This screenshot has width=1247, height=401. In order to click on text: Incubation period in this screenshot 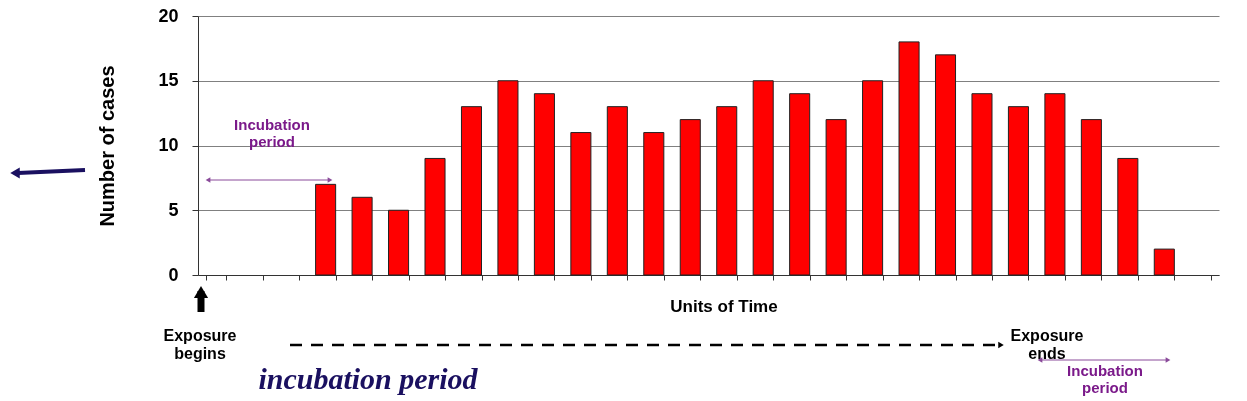, I will do `click(1105, 379)`.